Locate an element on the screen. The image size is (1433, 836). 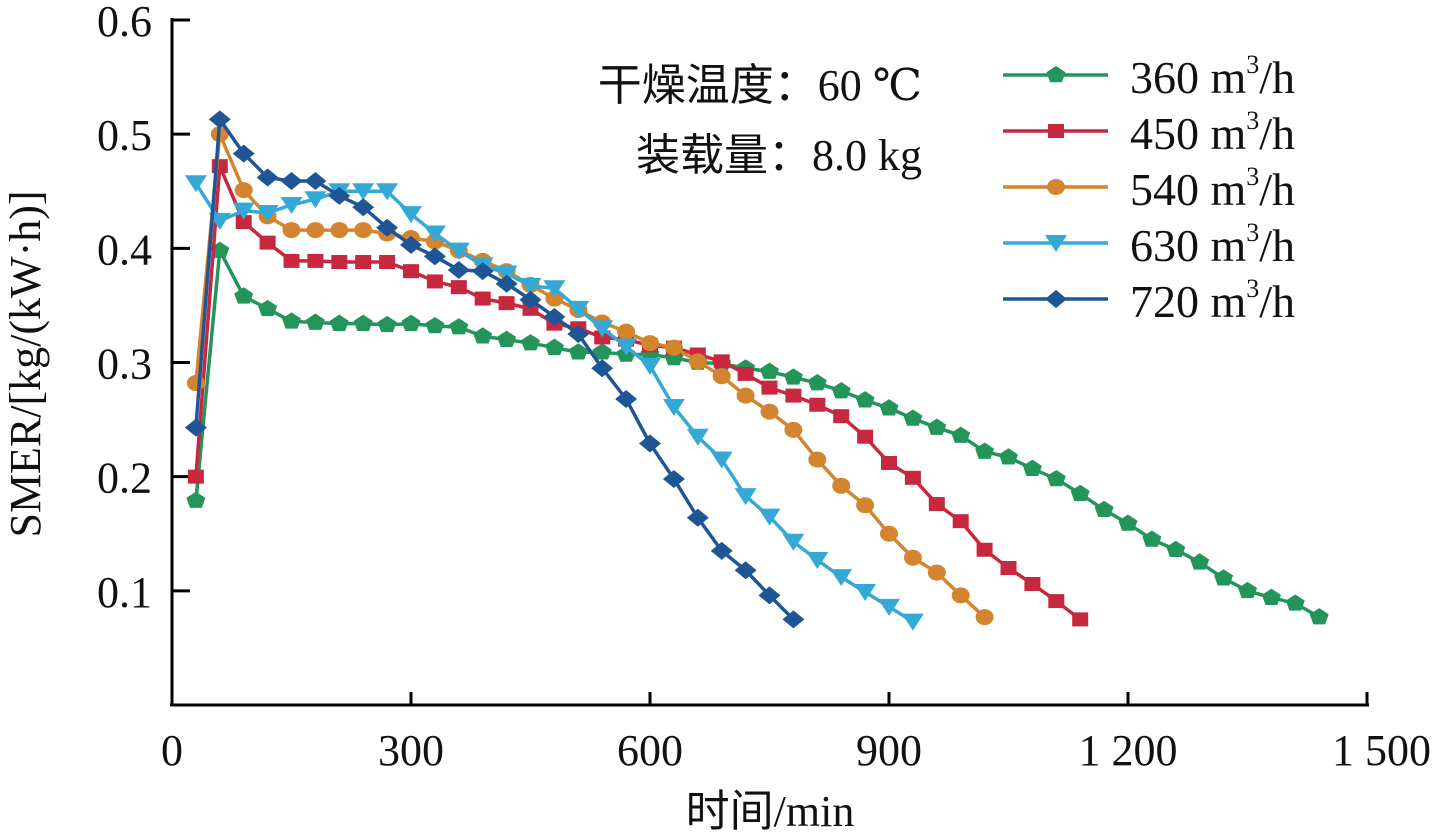
legend-label-value: 630 is located at coordinates (1170, 245).